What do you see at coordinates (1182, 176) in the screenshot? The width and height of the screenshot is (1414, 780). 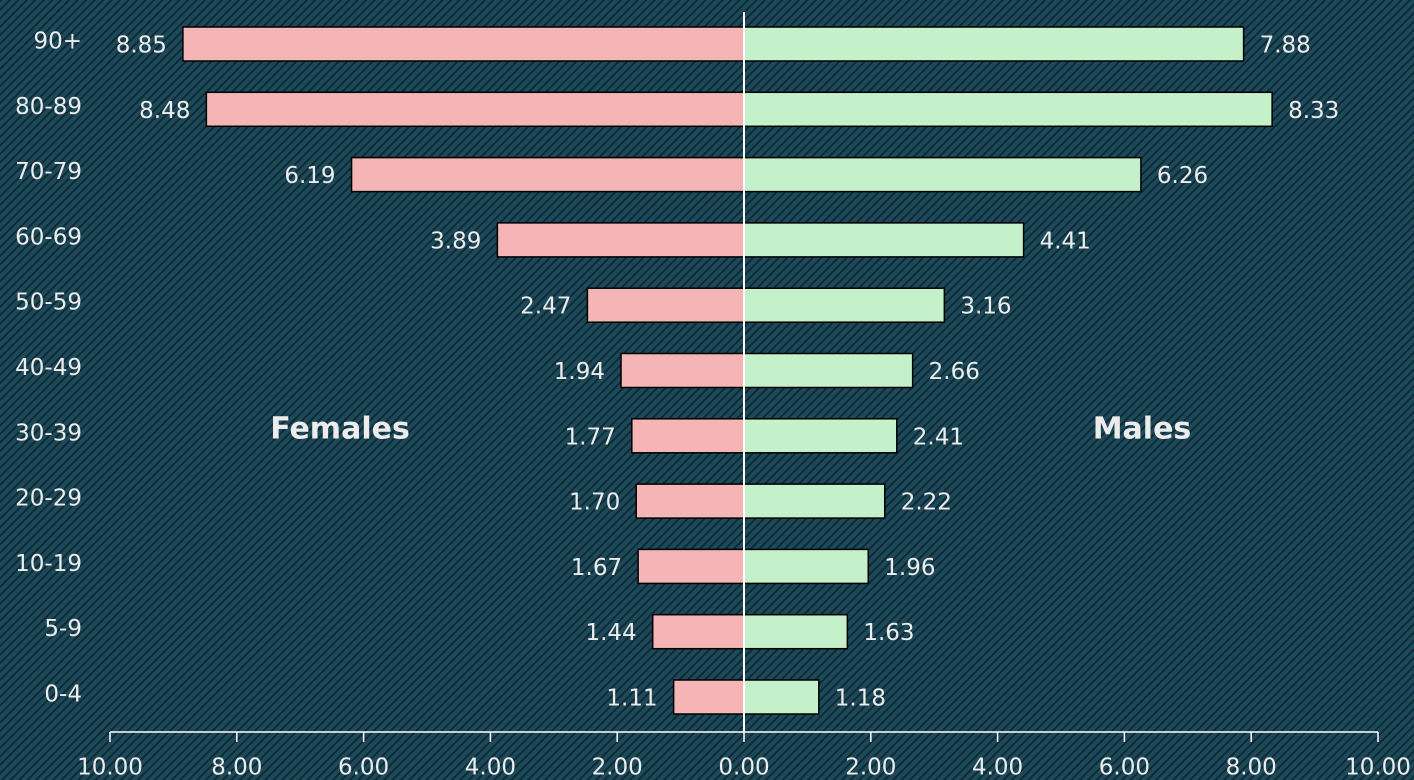 I see `value-label: 6.26` at bounding box center [1182, 176].